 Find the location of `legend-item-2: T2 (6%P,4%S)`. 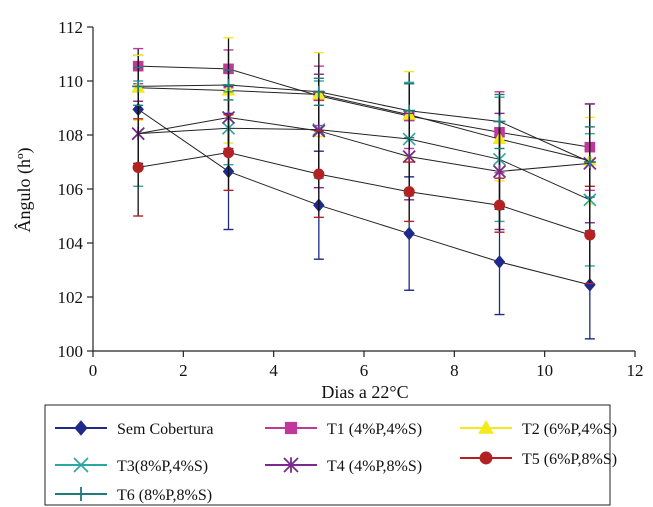

legend-item-2: T2 (6%P,4%S) is located at coordinates (538, 428).